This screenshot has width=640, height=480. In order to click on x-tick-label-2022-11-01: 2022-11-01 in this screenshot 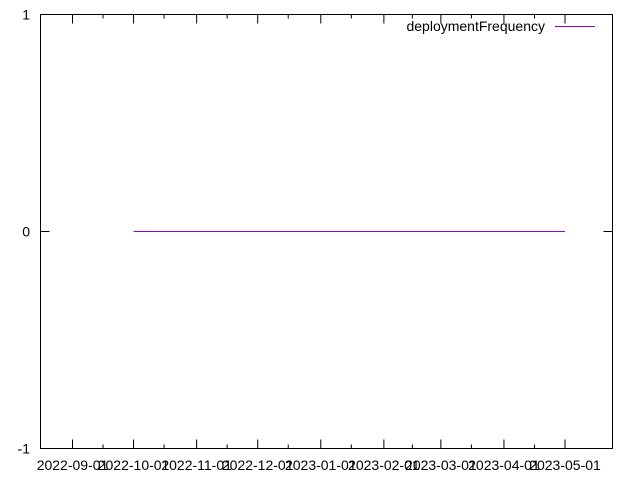, I will do `click(196, 465)`.